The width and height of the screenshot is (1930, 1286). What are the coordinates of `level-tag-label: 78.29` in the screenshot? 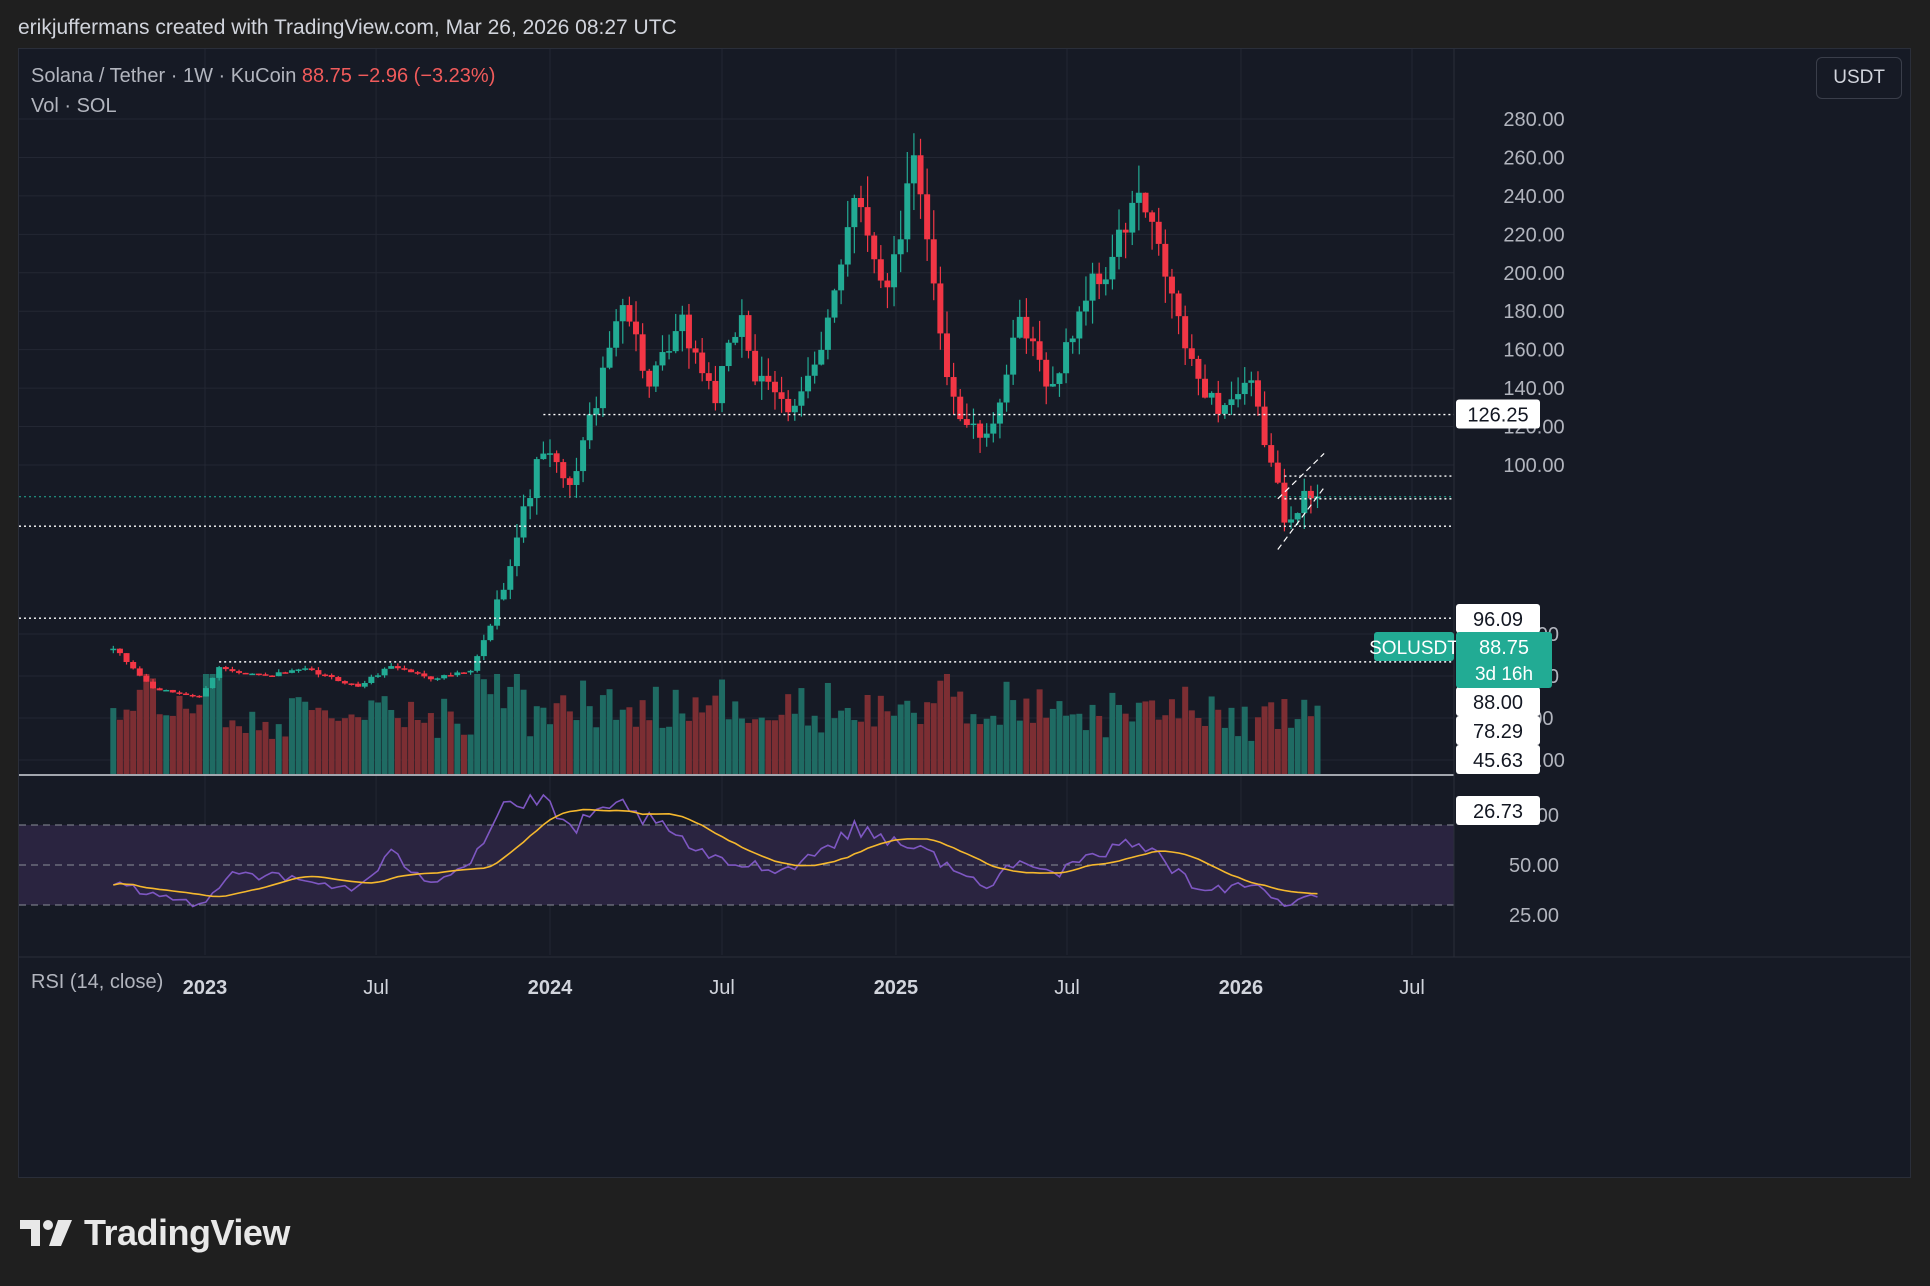 It's located at (1498, 732).